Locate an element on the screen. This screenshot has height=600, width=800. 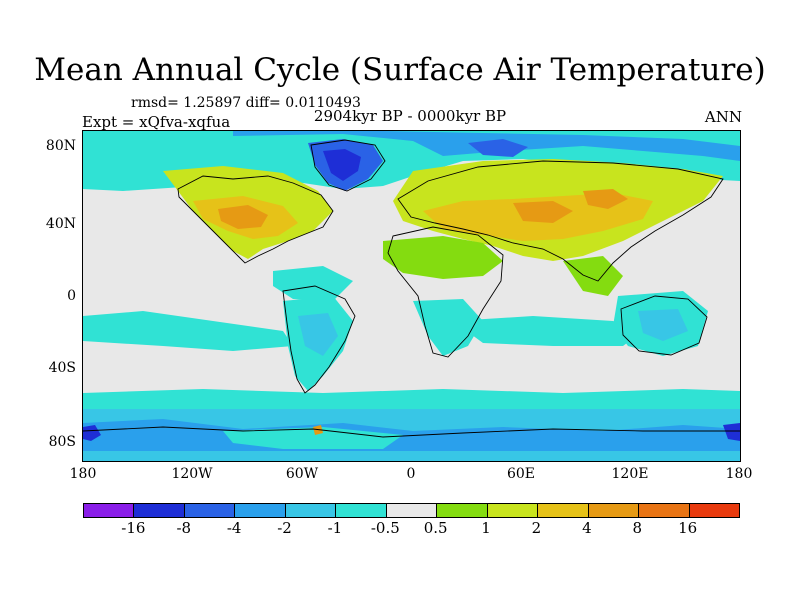
colorbar-tick-label: -4 is located at coordinates (234, 528).